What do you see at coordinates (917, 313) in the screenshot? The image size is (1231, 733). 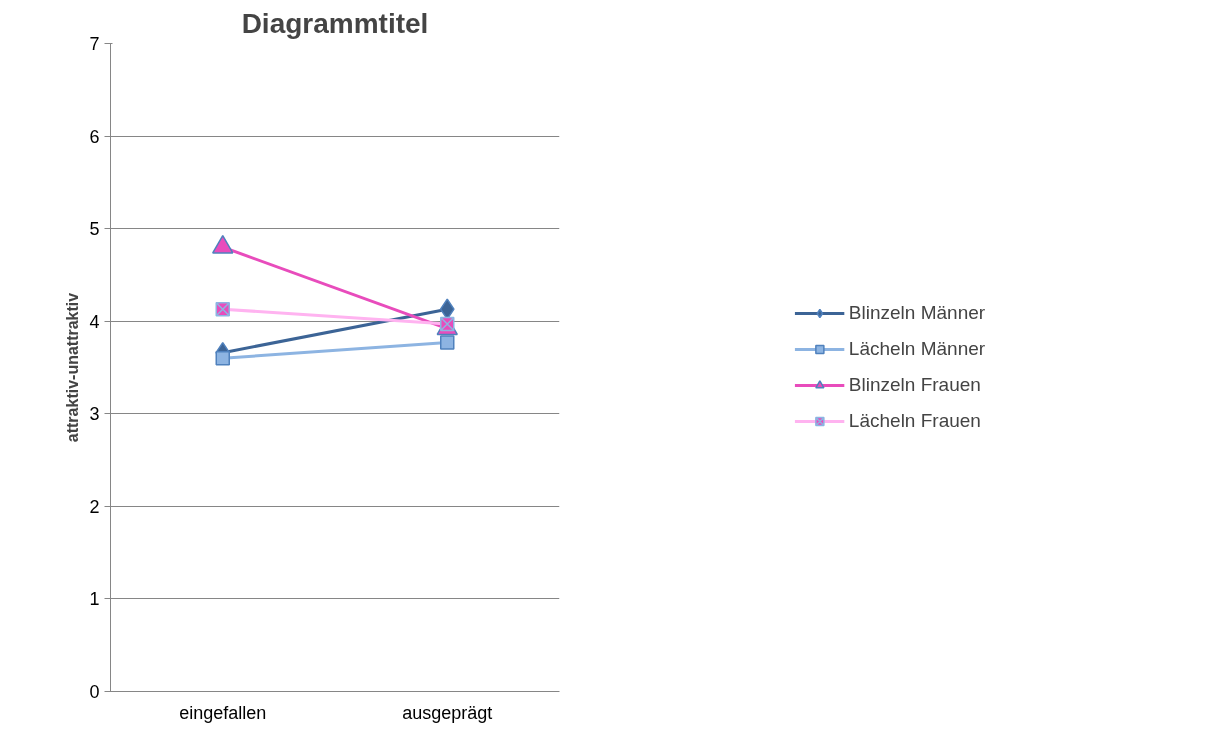 I see `legend-label: Blinzeln Männer` at bounding box center [917, 313].